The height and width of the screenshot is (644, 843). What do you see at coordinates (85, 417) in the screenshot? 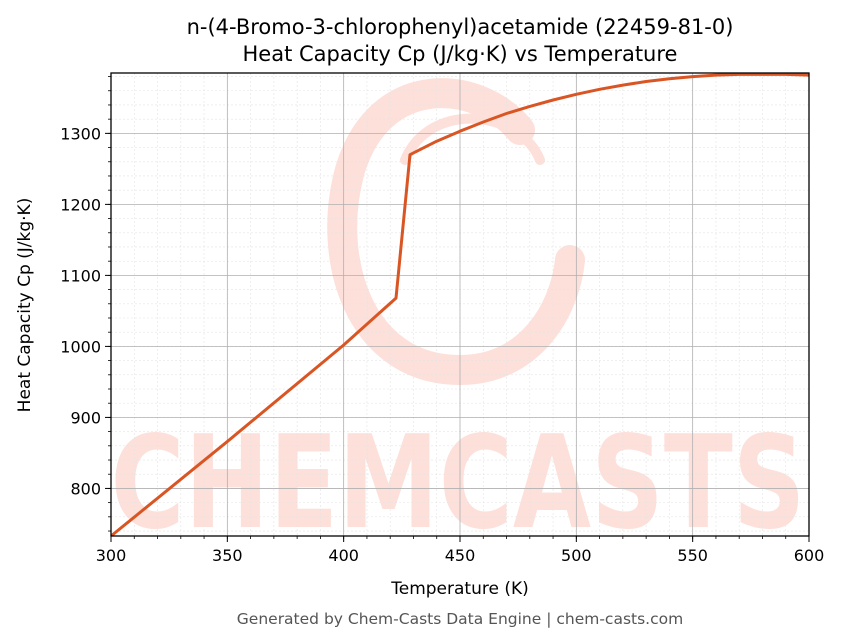
I see `y-tick-label: 900` at bounding box center [85, 417].